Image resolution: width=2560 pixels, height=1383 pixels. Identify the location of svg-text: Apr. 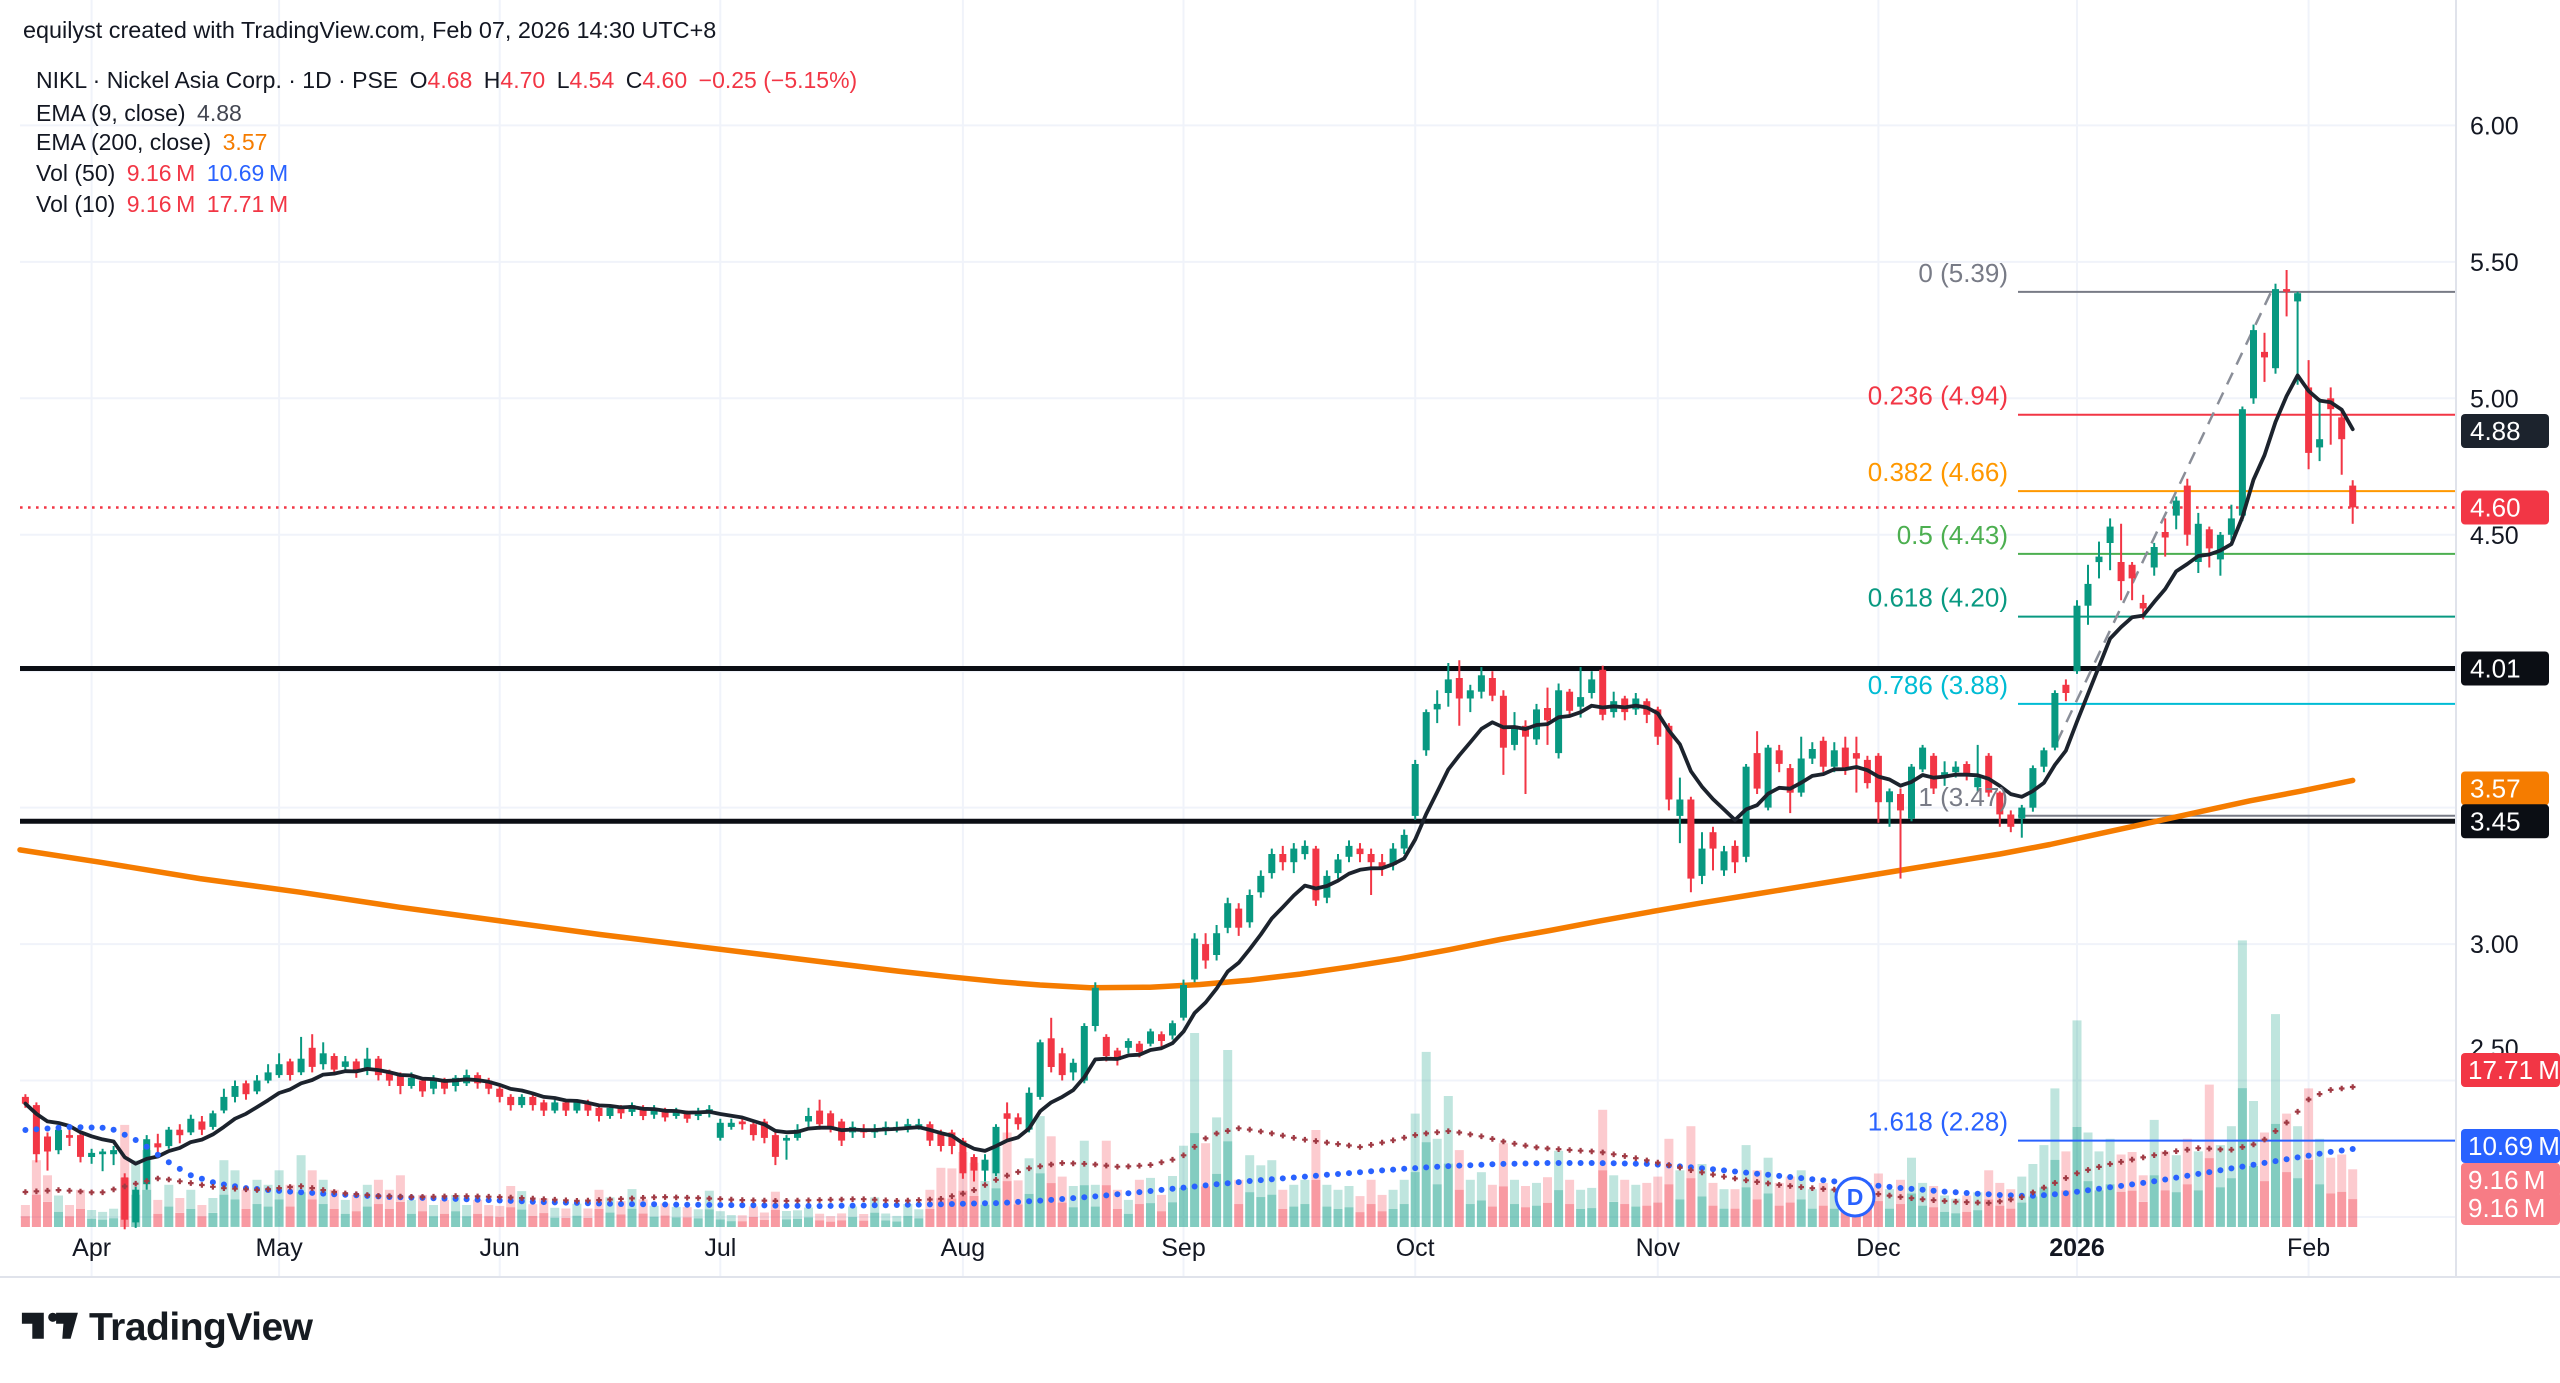
(91, 1248).